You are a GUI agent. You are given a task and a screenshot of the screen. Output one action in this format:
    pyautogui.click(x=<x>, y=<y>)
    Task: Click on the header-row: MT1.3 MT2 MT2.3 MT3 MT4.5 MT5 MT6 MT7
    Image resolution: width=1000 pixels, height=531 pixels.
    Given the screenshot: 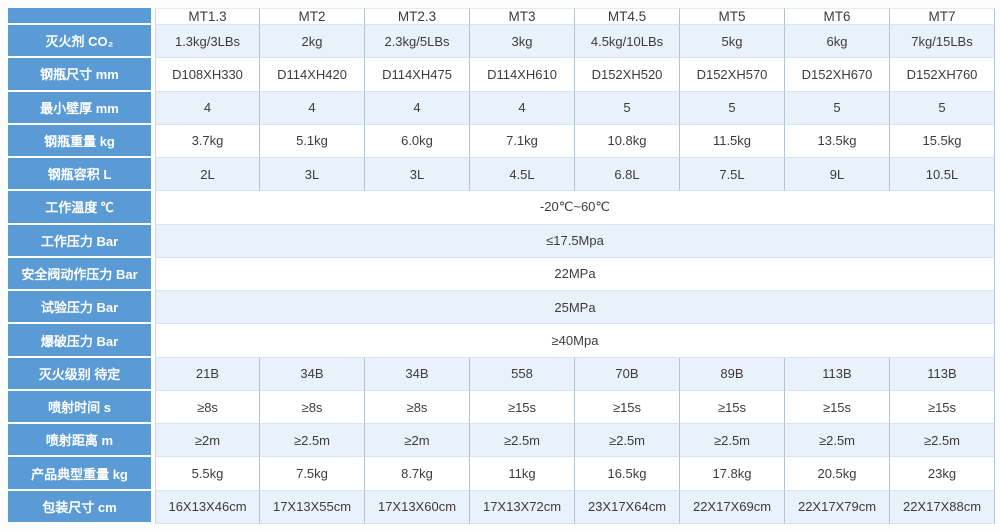 What is the action you would take?
    pyautogui.click(x=501, y=16)
    